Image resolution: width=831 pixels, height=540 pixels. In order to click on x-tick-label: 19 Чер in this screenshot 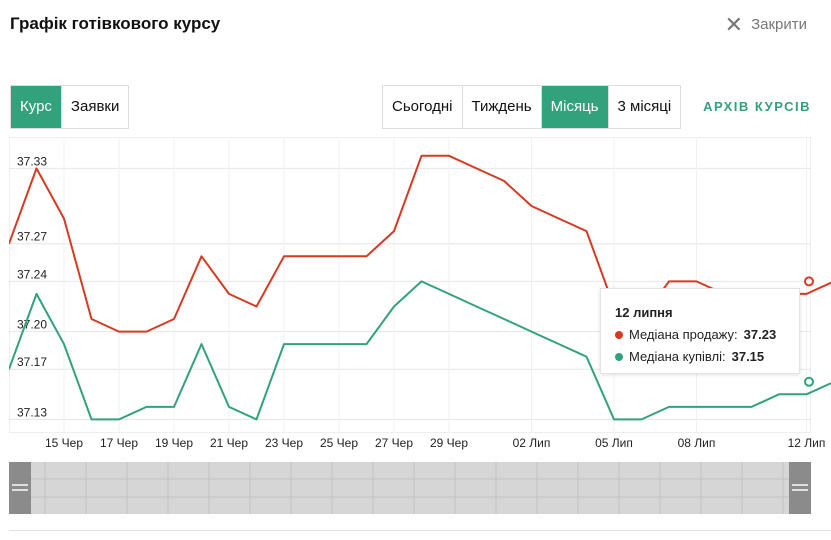, I will do `click(174, 443)`.